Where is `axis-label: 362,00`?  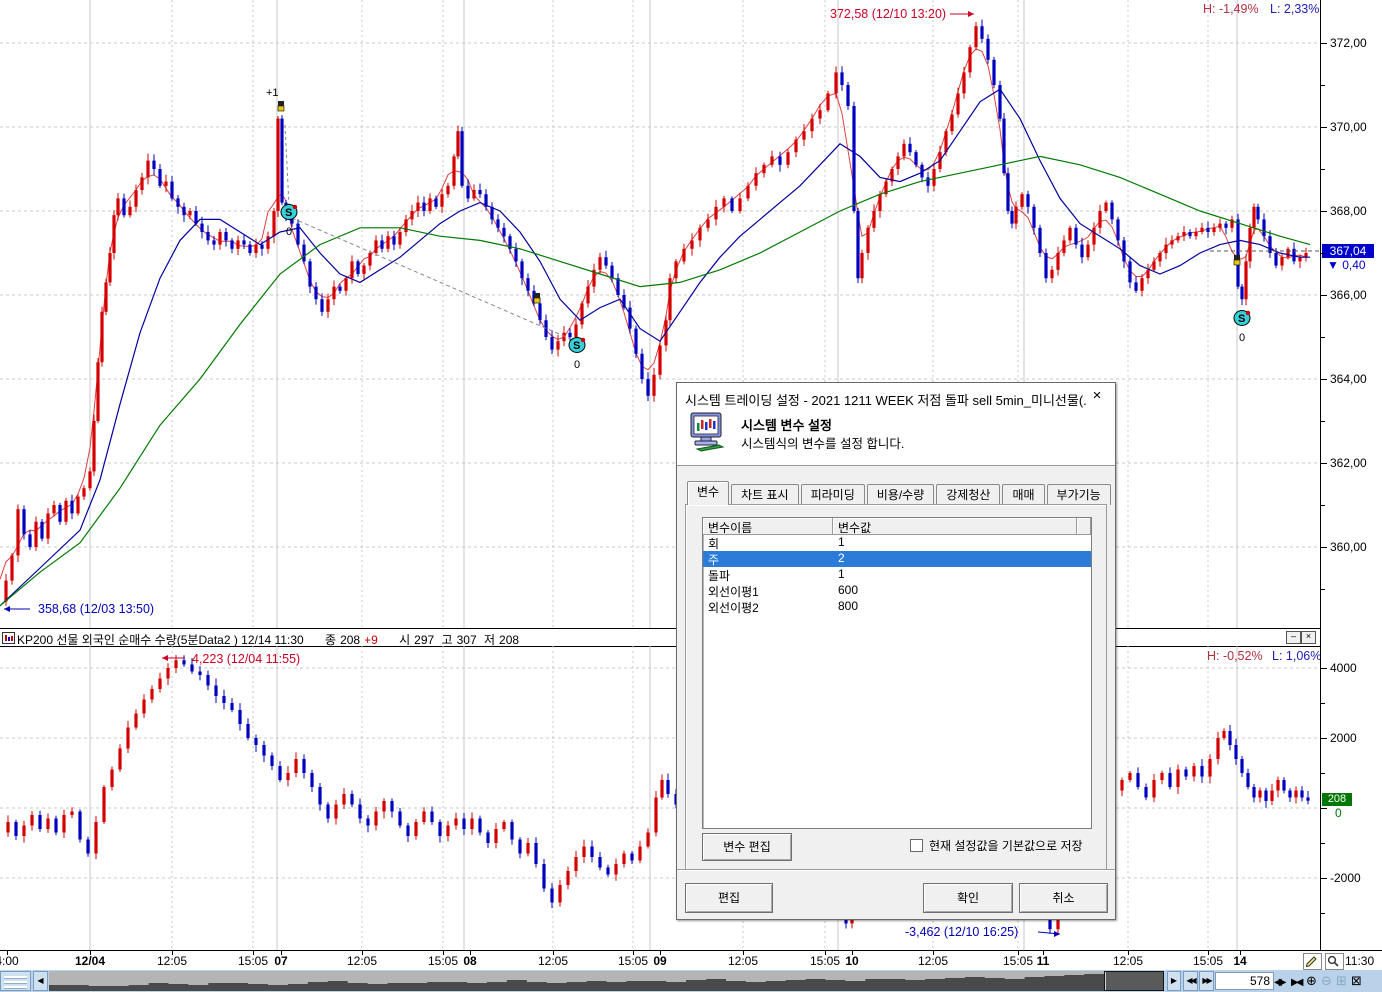 axis-label: 362,00 is located at coordinates (1348, 463).